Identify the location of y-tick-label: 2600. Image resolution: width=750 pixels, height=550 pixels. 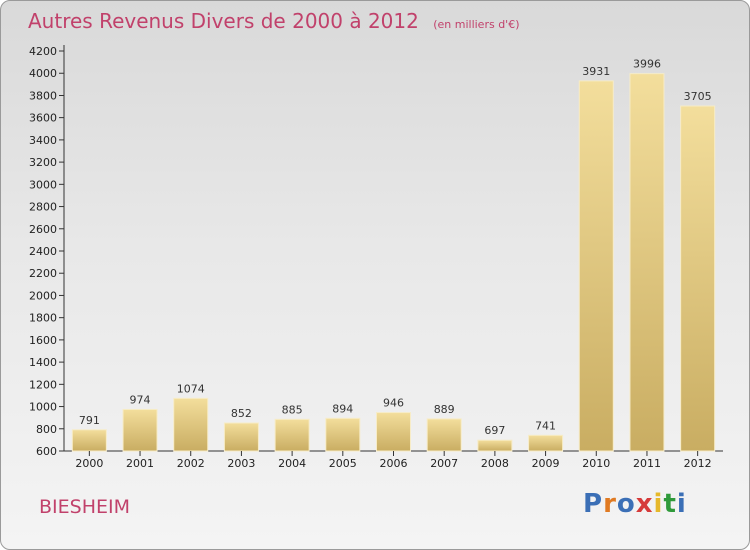
(43, 229).